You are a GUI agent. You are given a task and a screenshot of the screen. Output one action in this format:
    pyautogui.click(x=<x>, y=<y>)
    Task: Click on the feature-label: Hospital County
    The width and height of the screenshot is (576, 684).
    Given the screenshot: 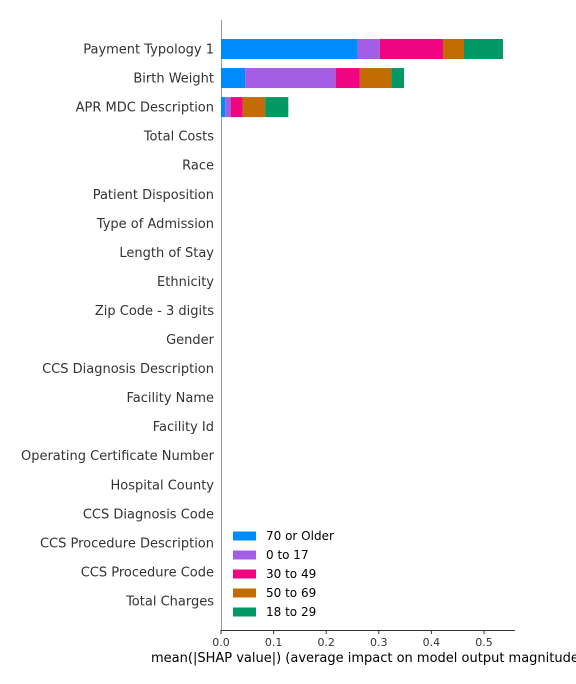 What is the action you would take?
    pyautogui.click(x=163, y=485)
    